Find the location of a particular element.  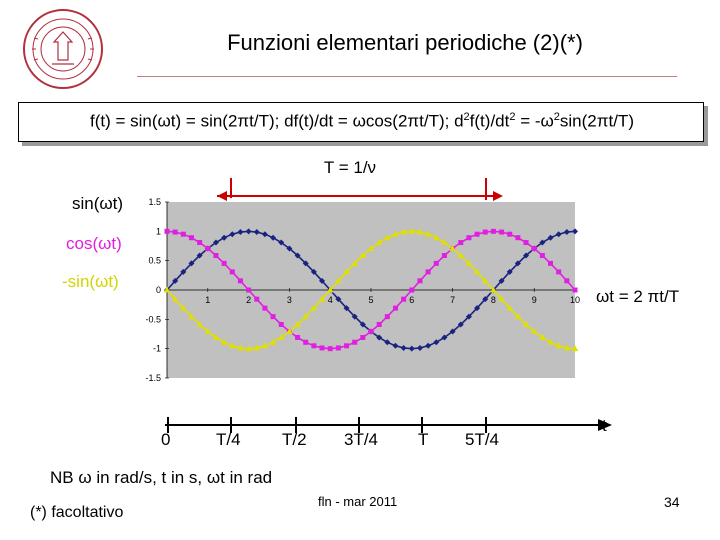

period-arrow is located at coordinates (360, 189).